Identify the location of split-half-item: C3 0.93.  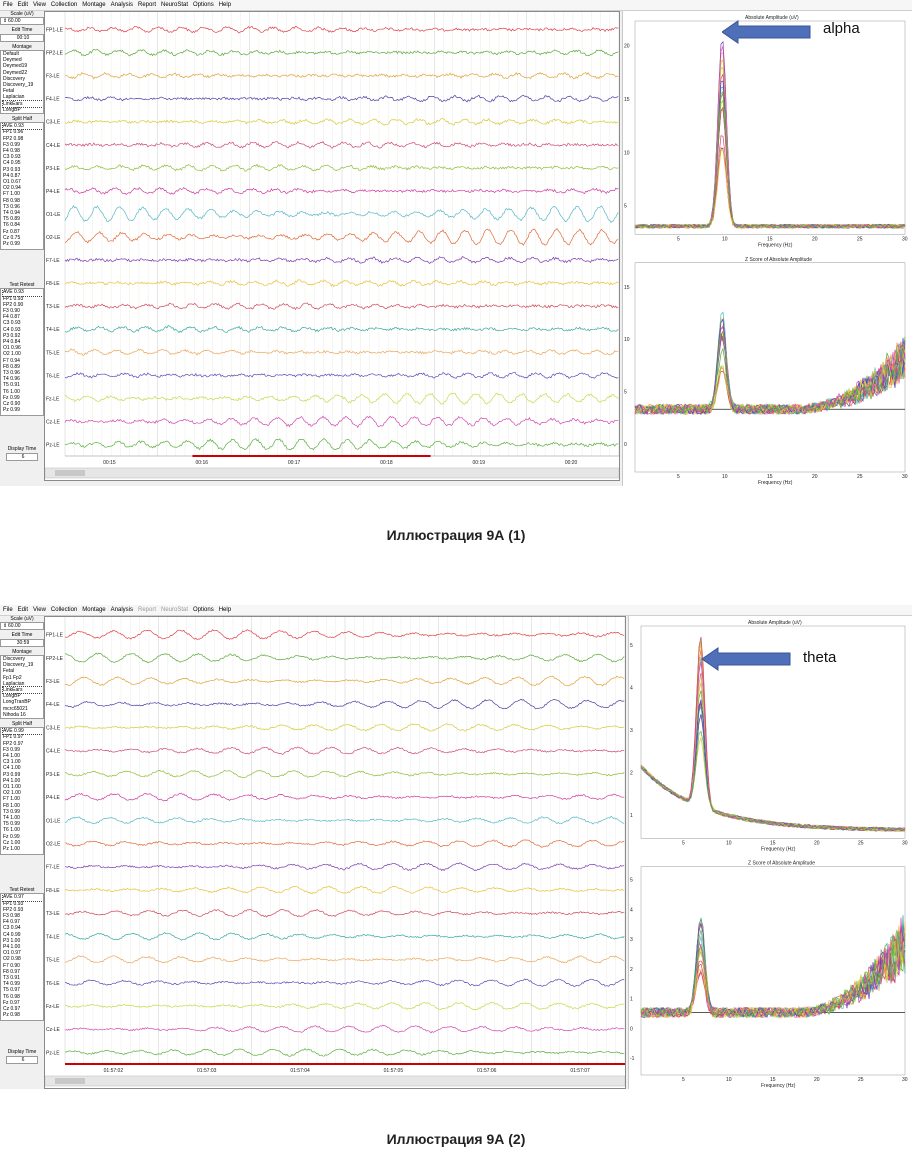
(12, 157).